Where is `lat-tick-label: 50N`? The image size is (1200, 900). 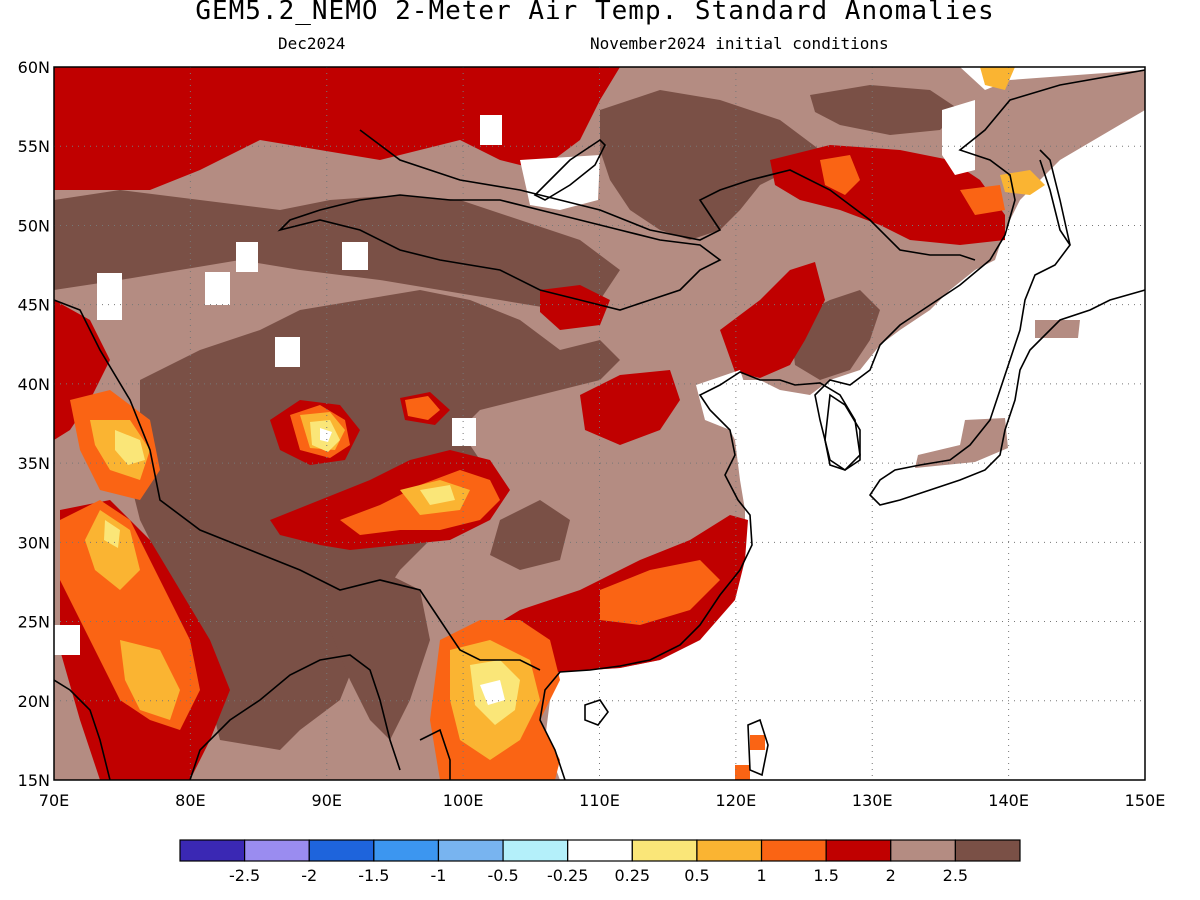 lat-tick-label: 50N is located at coordinates (34, 225).